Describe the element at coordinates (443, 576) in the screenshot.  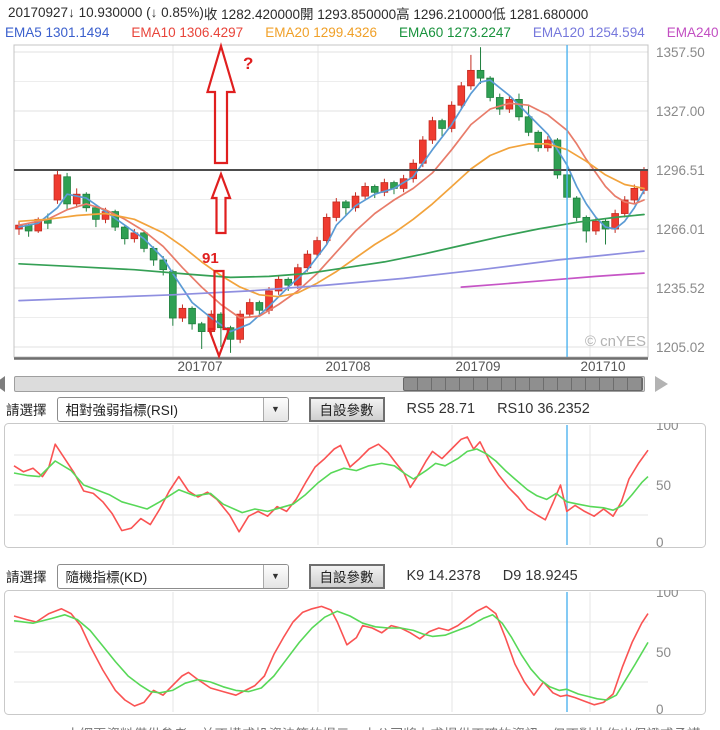
I see `k9-value: K9 14.2378` at that location.